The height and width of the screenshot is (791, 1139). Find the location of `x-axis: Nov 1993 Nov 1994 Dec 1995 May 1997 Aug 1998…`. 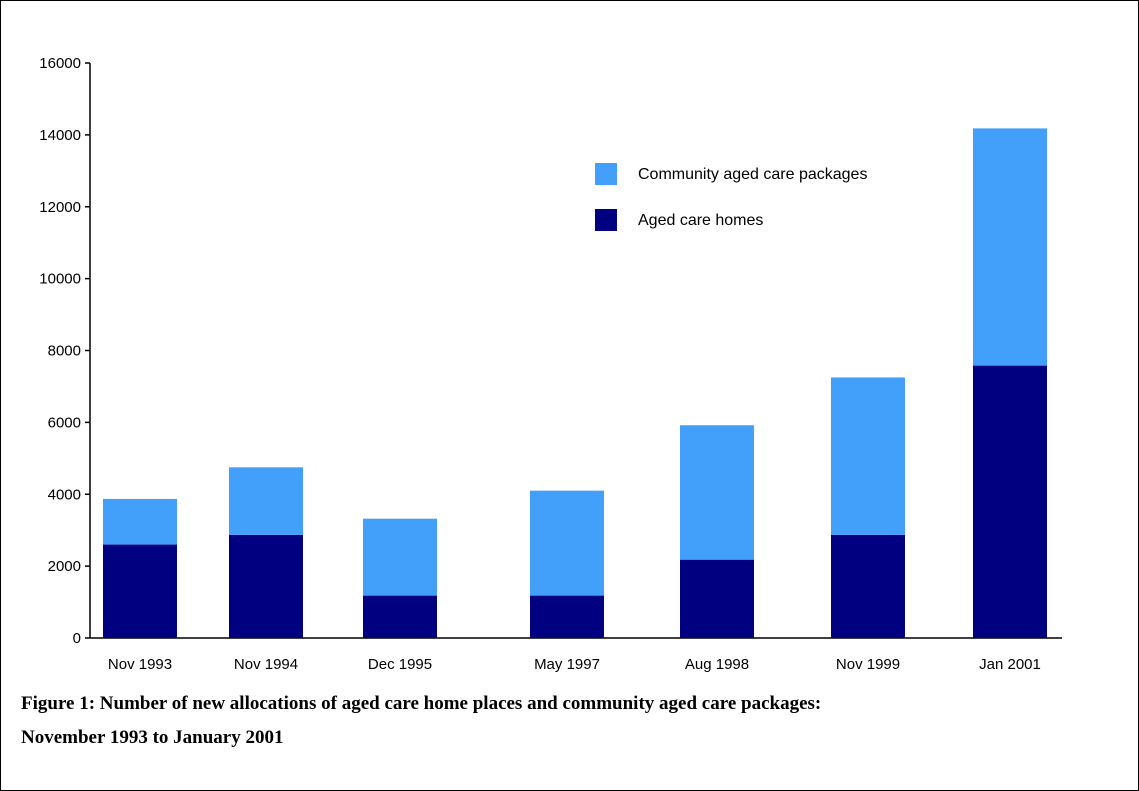

x-axis: Nov 1993 Nov 1994 Dec 1995 May 1997 Aug 1998… is located at coordinates (576, 655).